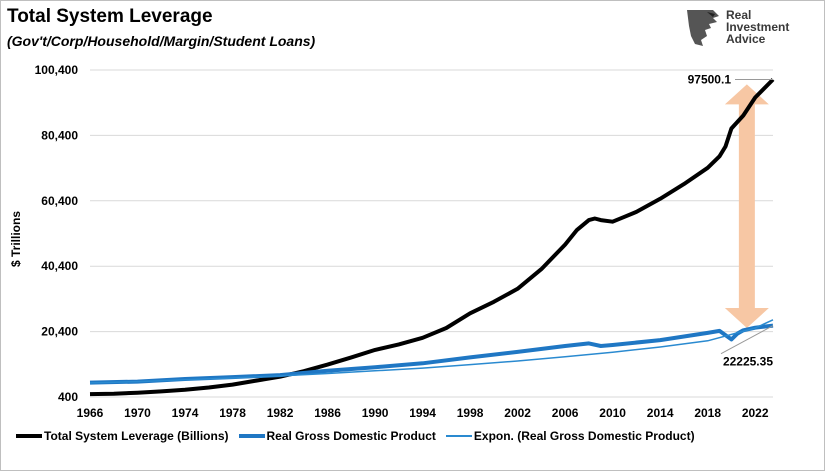 The height and width of the screenshot is (471, 825). I want to click on x-tick-label: 2014, so click(660, 413).